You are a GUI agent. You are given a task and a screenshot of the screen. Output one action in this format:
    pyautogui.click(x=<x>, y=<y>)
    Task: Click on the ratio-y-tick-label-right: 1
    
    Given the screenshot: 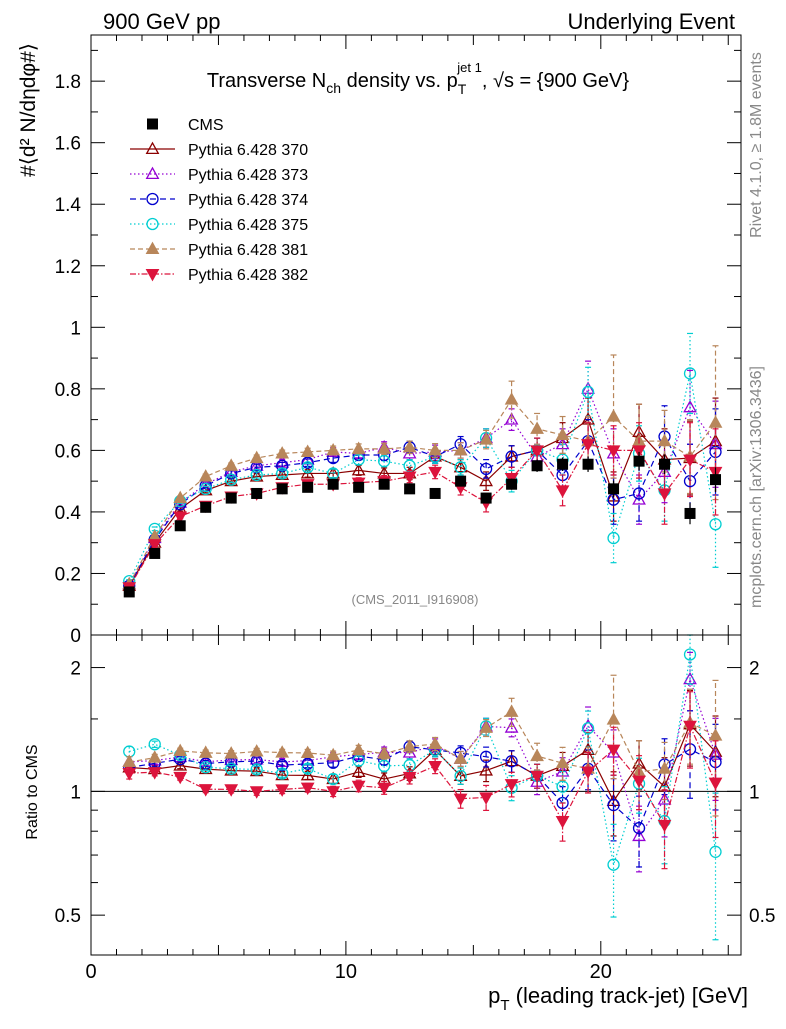 What is the action you would take?
    pyautogui.click(x=754, y=792)
    